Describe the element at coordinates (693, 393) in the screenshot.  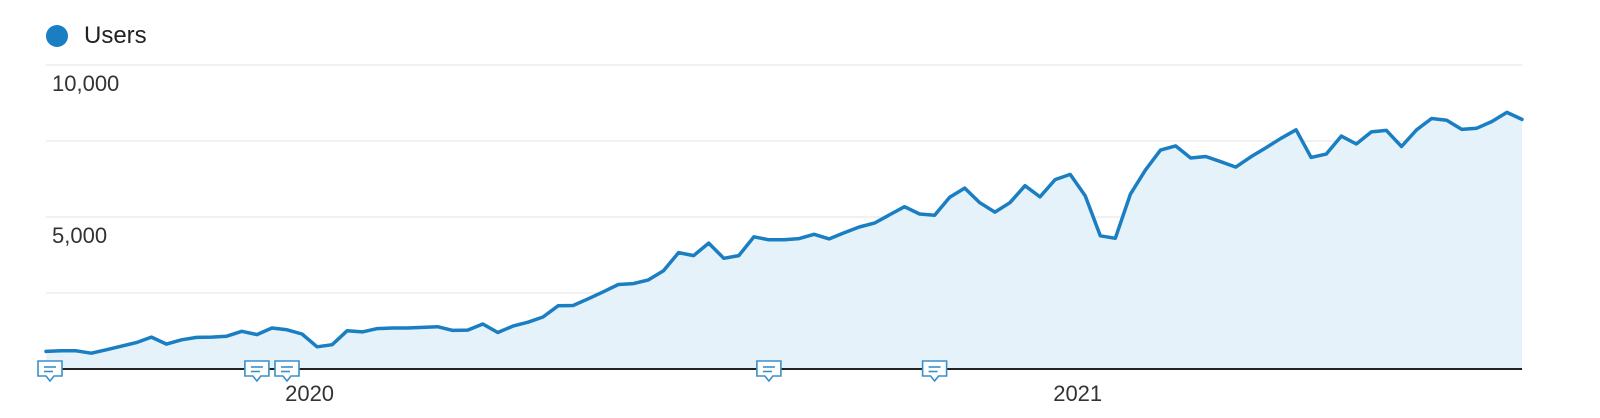
I see `chart-x-tick-labels: 2020 2021` at that location.